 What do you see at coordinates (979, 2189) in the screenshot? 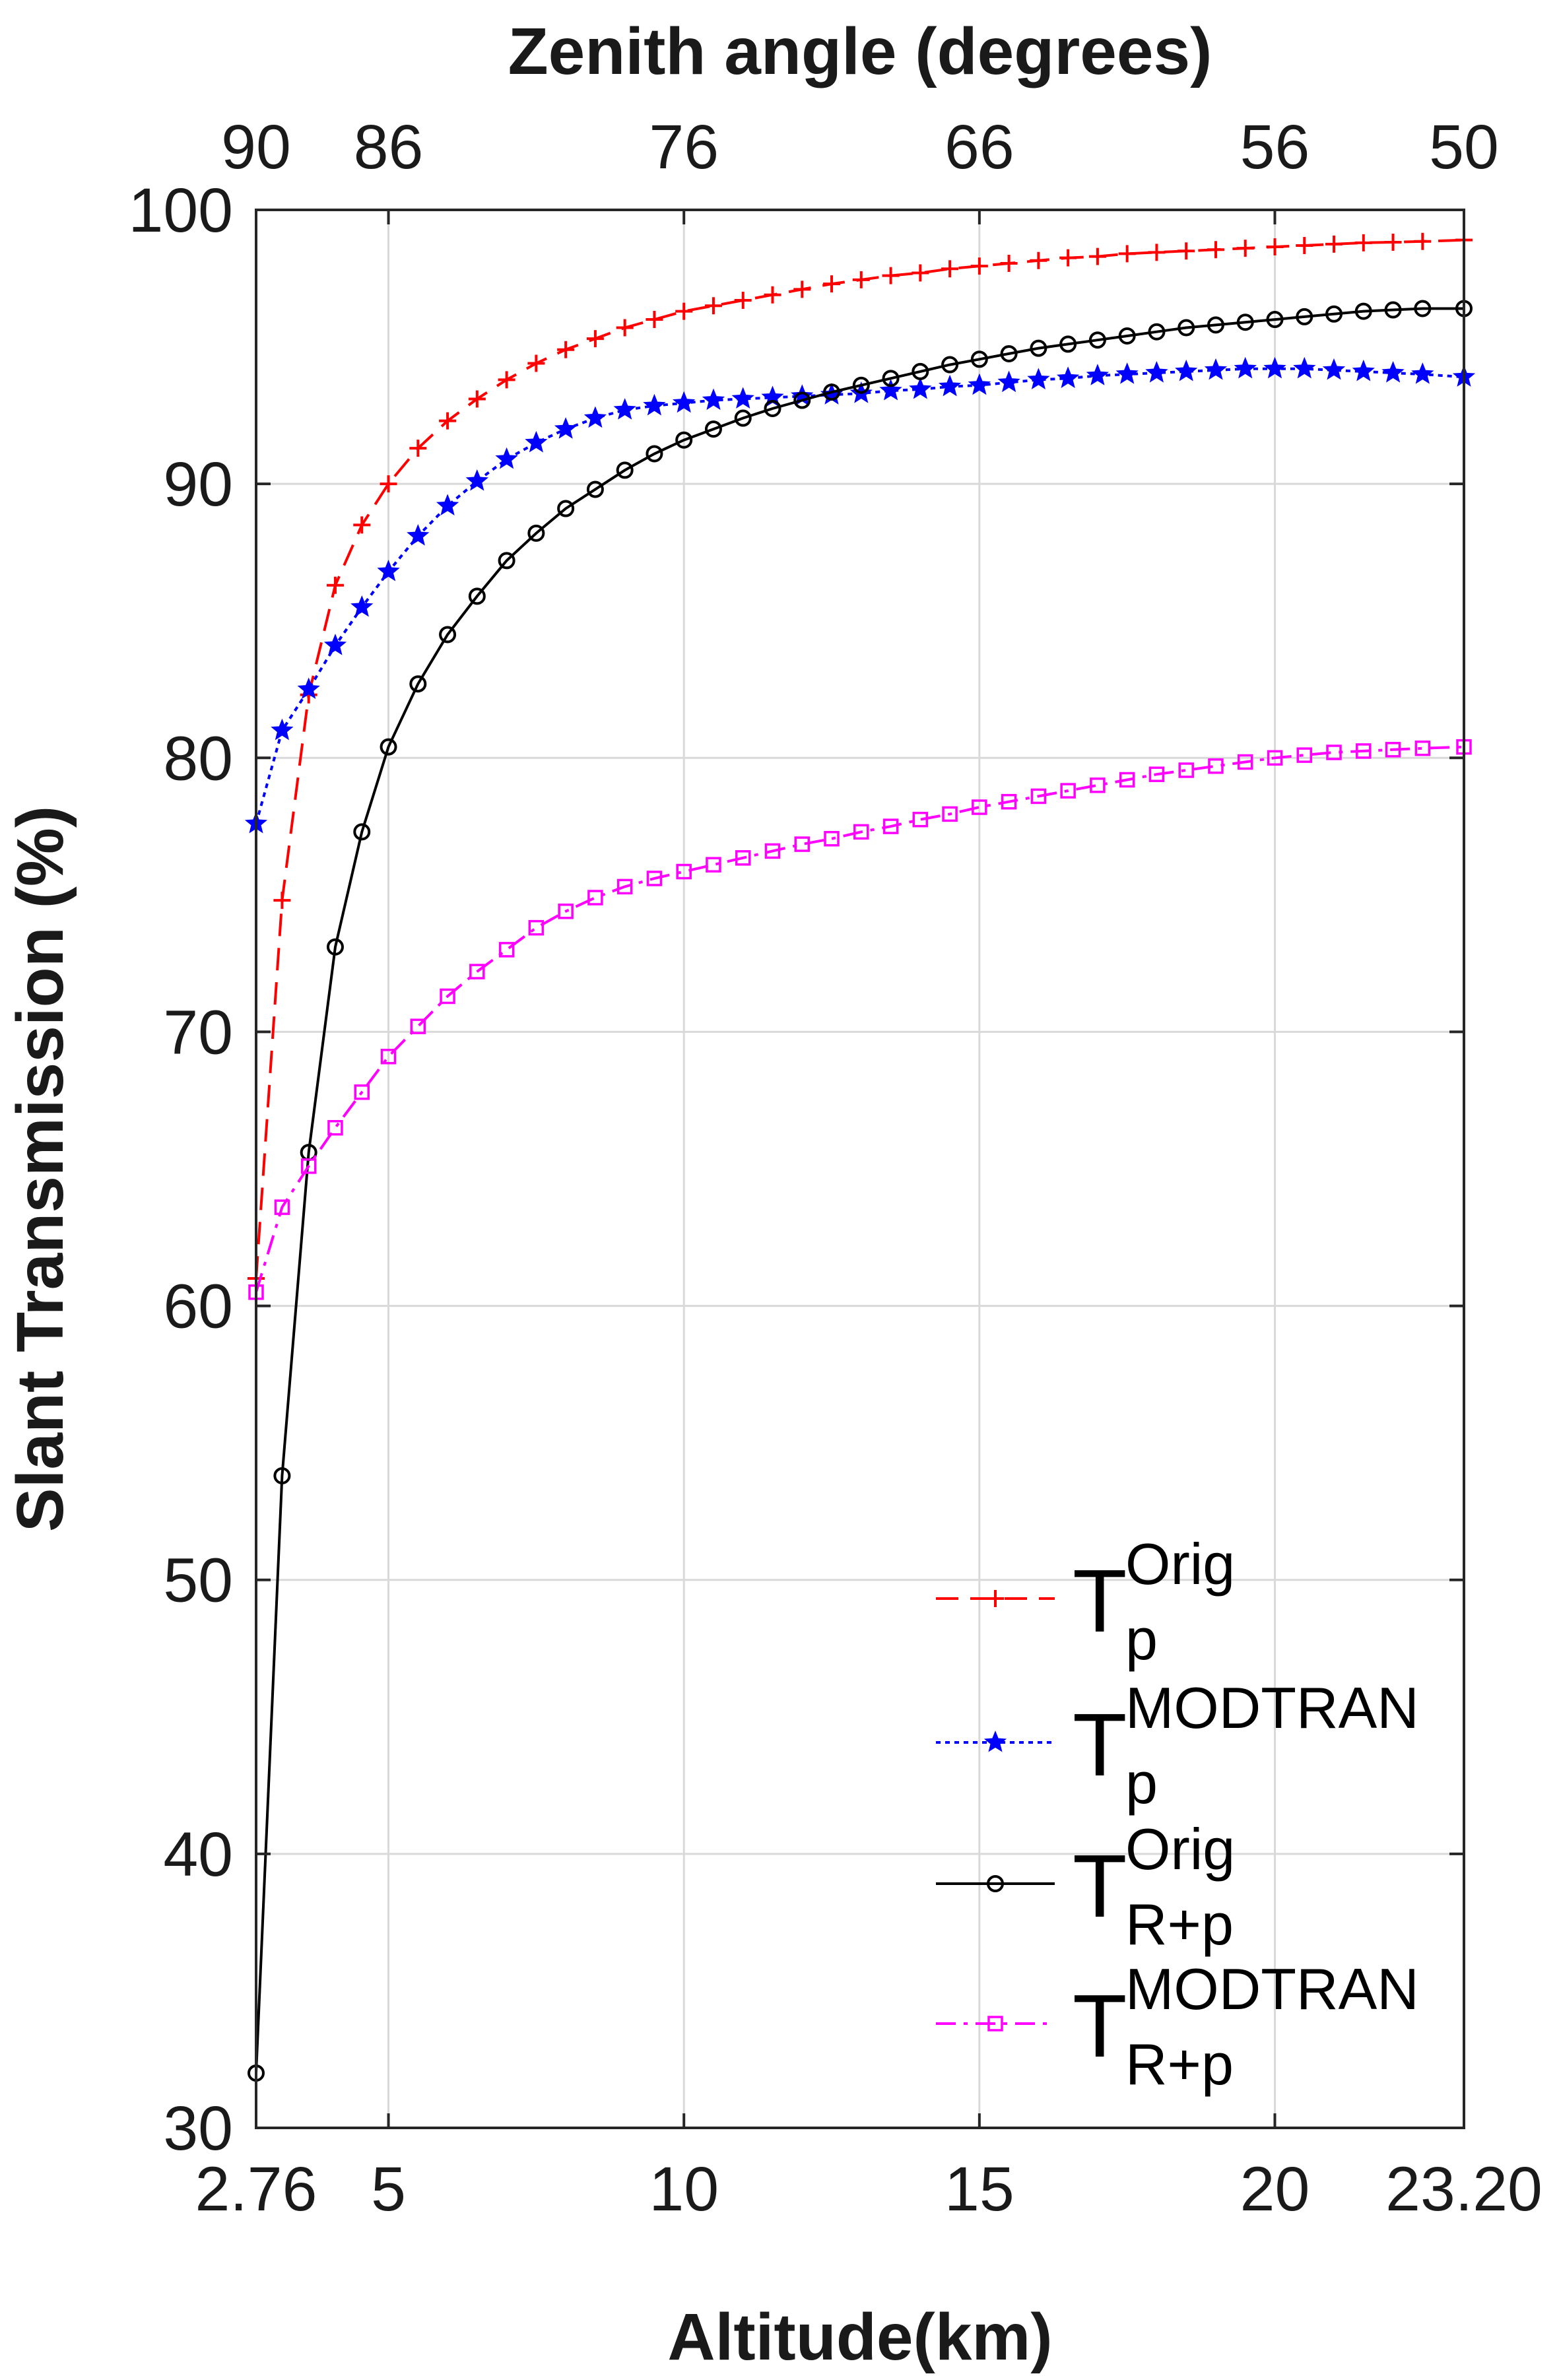
I see `x-tick-label: 15` at bounding box center [979, 2189].